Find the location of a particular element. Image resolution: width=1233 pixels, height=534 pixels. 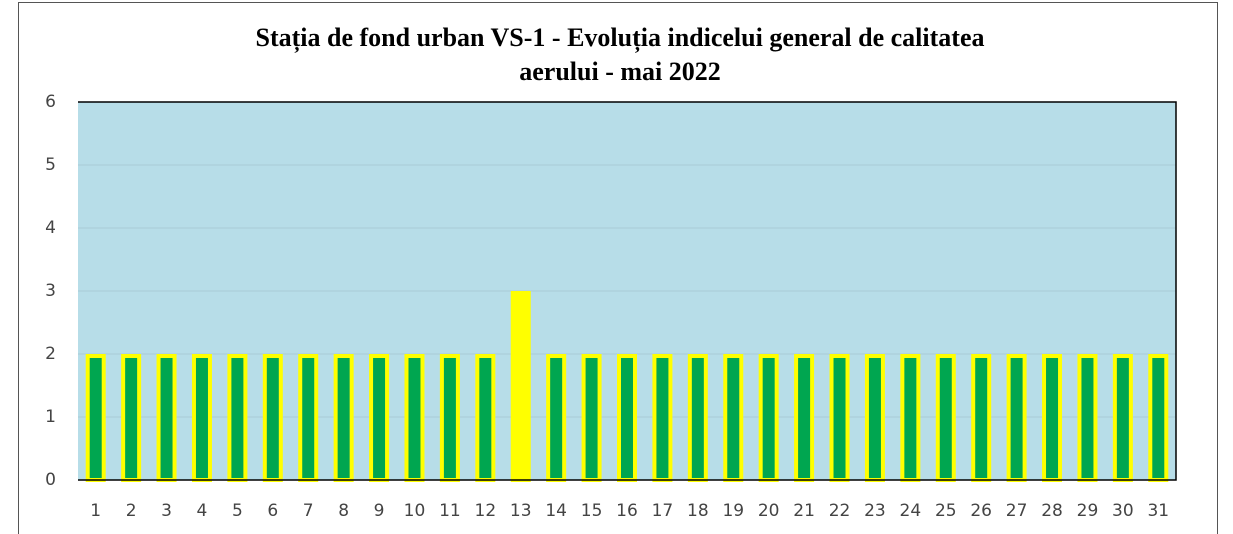

x-tick-label: 11 is located at coordinates (450, 511).